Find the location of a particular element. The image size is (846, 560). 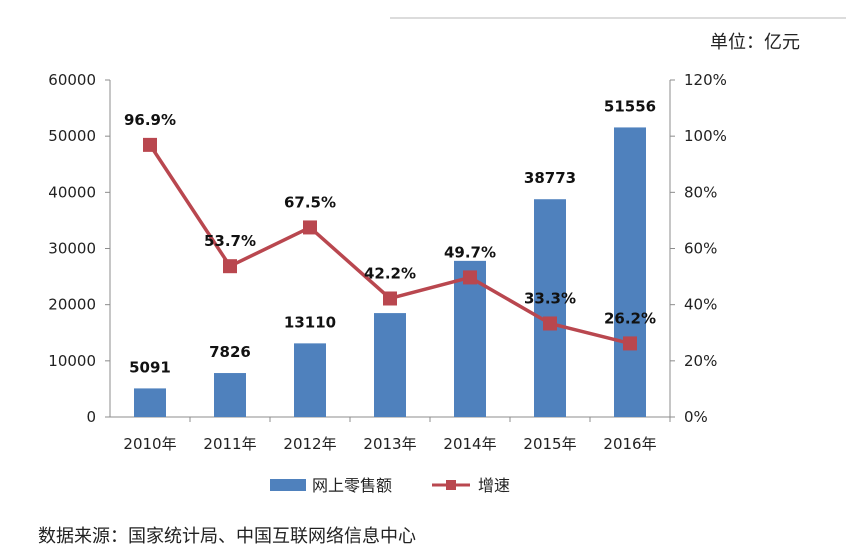

line-value-label: 53.7% is located at coordinates (230, 241).